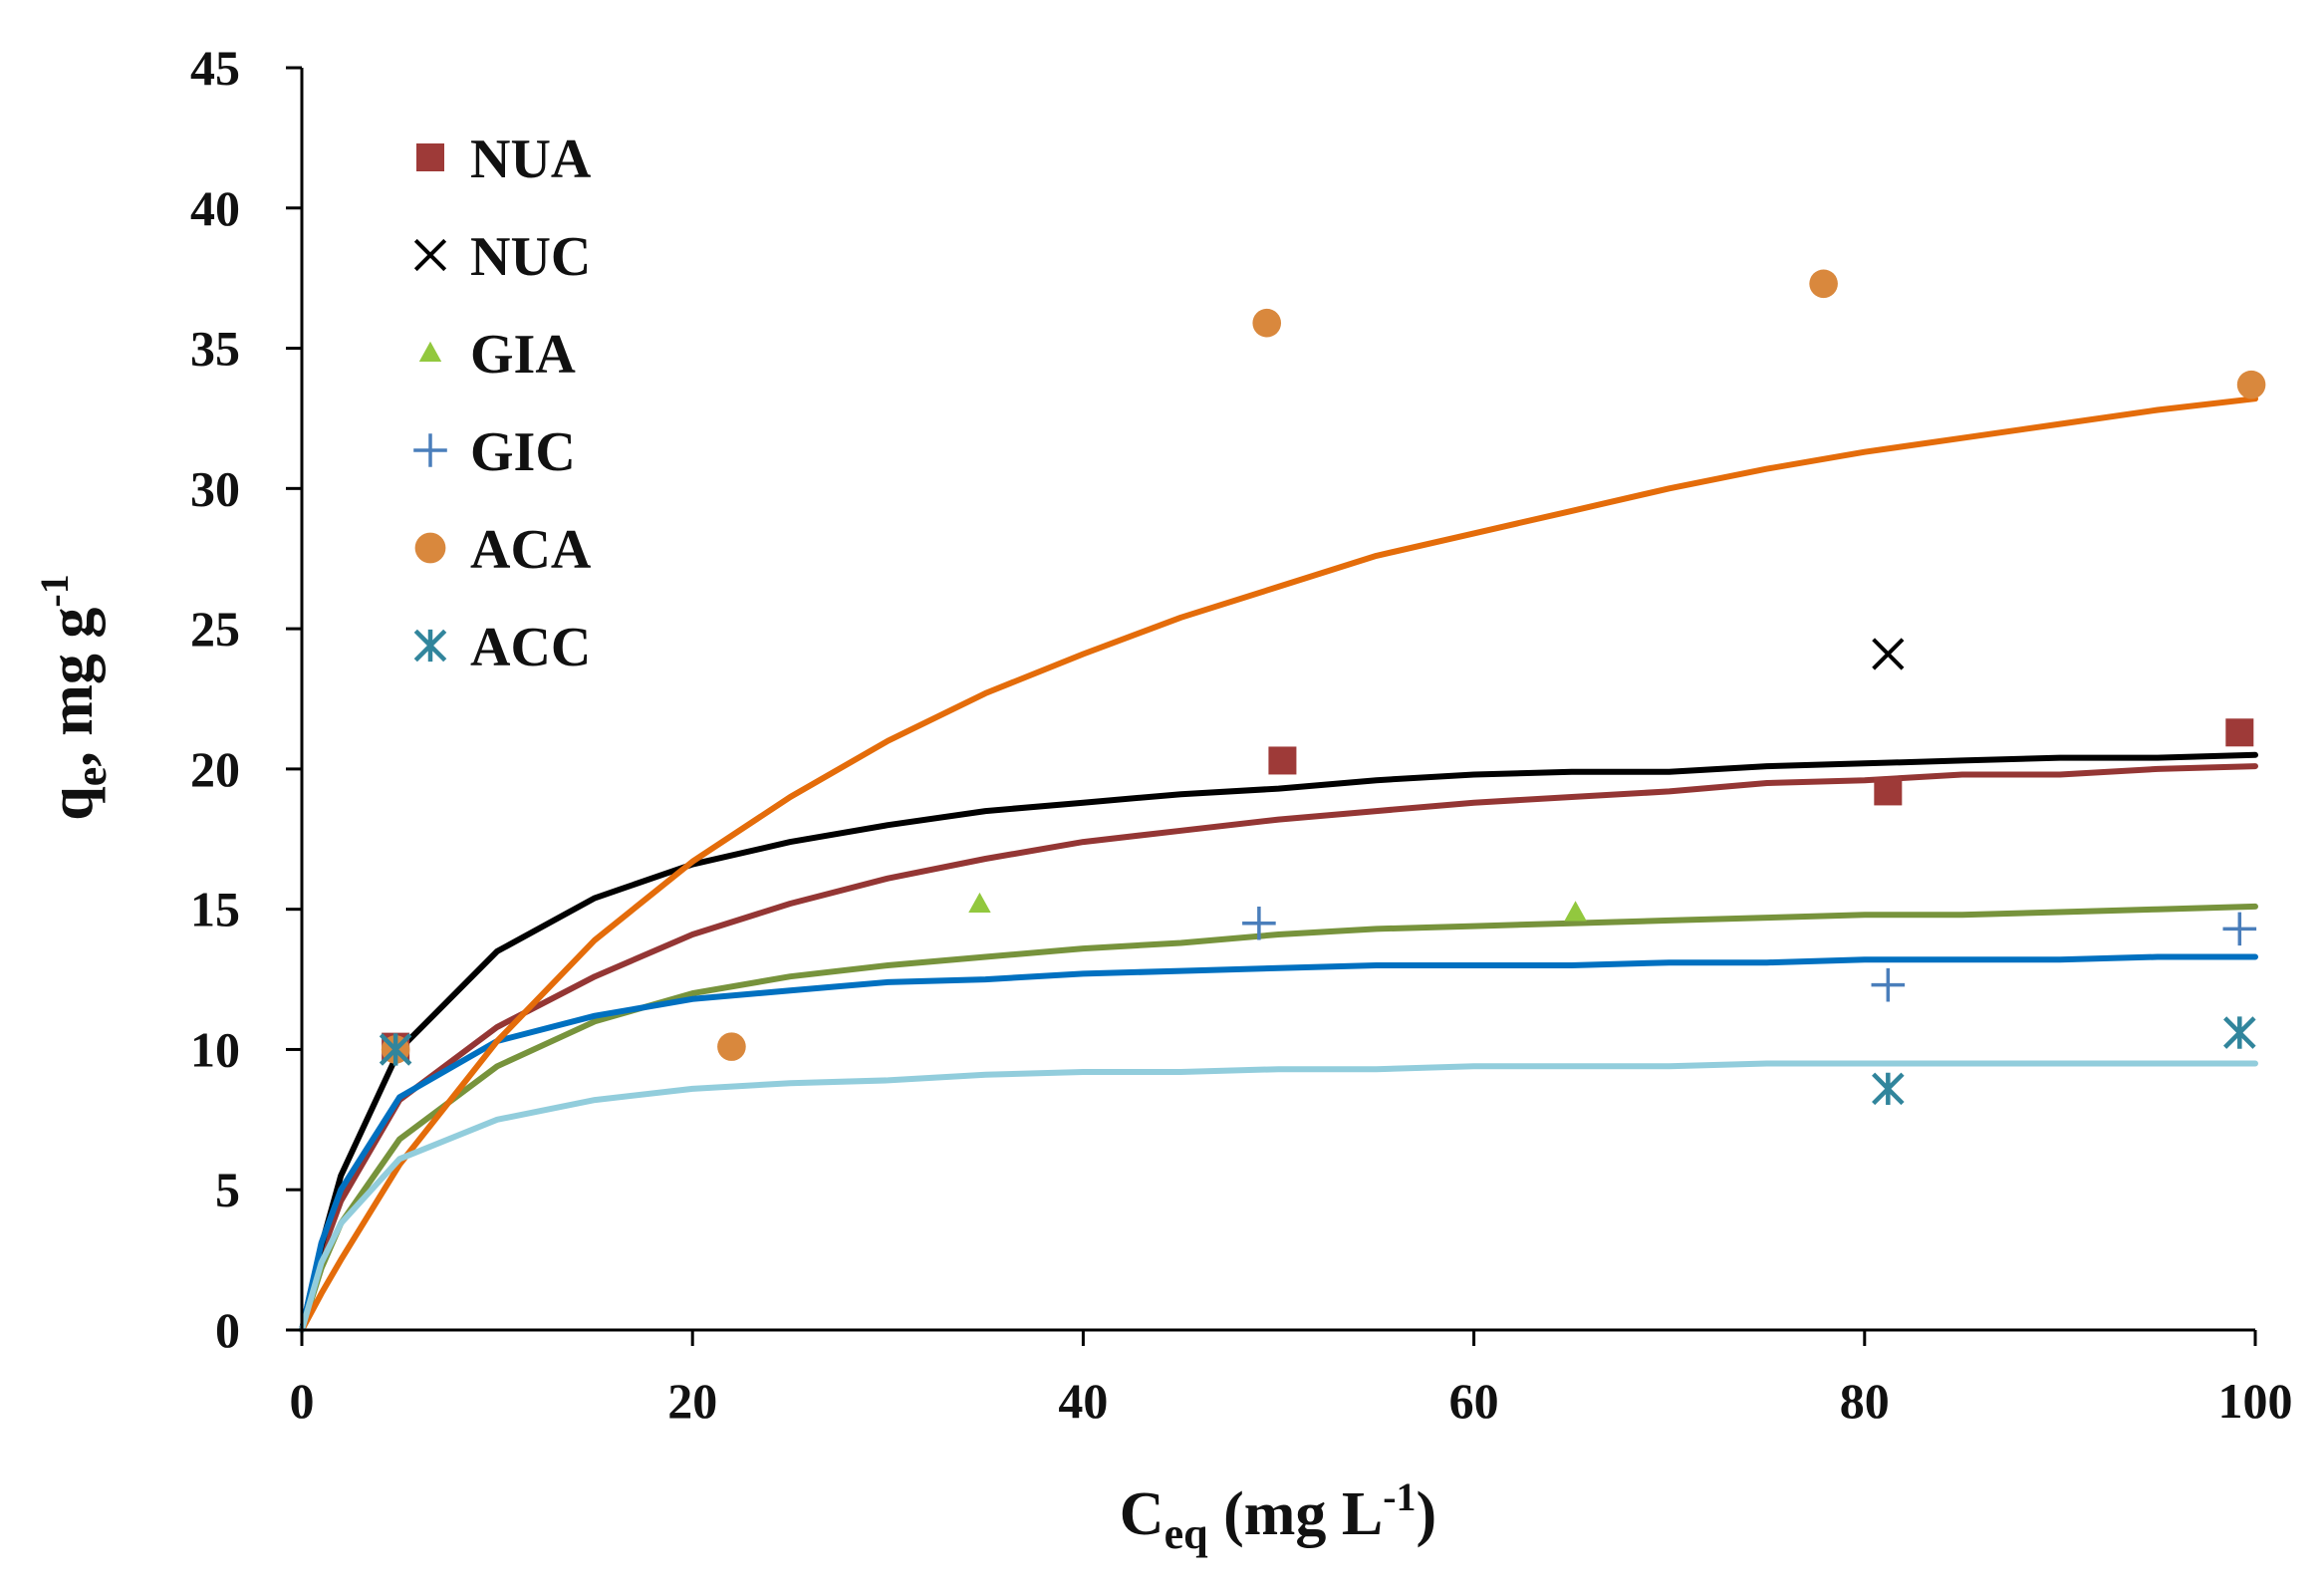 The height and width of the screenshot is (1593, 2324). What do you see at coordinates (1279, 1197) in the screenshot?
I see `fit-curve-acc` at bounding box center [1279, 1197].